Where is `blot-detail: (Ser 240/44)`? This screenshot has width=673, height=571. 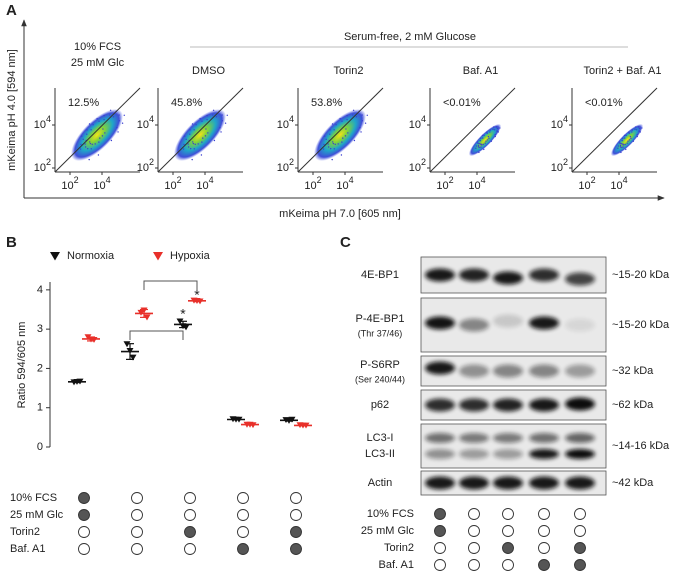
blot-detail: (Ser 240/44) is located at coordinates (380, 379).